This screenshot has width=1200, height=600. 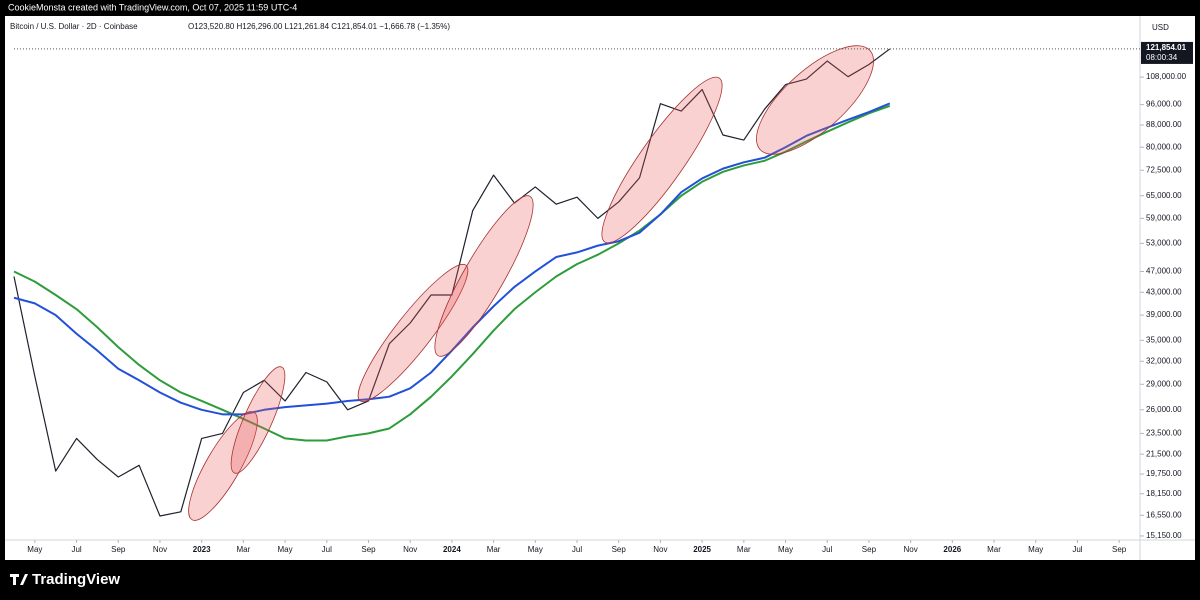 What do you see at coordinates (1164, 493) in the screenshot?
I see `y-tick-label: 18,150.00` at bounding box center [1164, 493].